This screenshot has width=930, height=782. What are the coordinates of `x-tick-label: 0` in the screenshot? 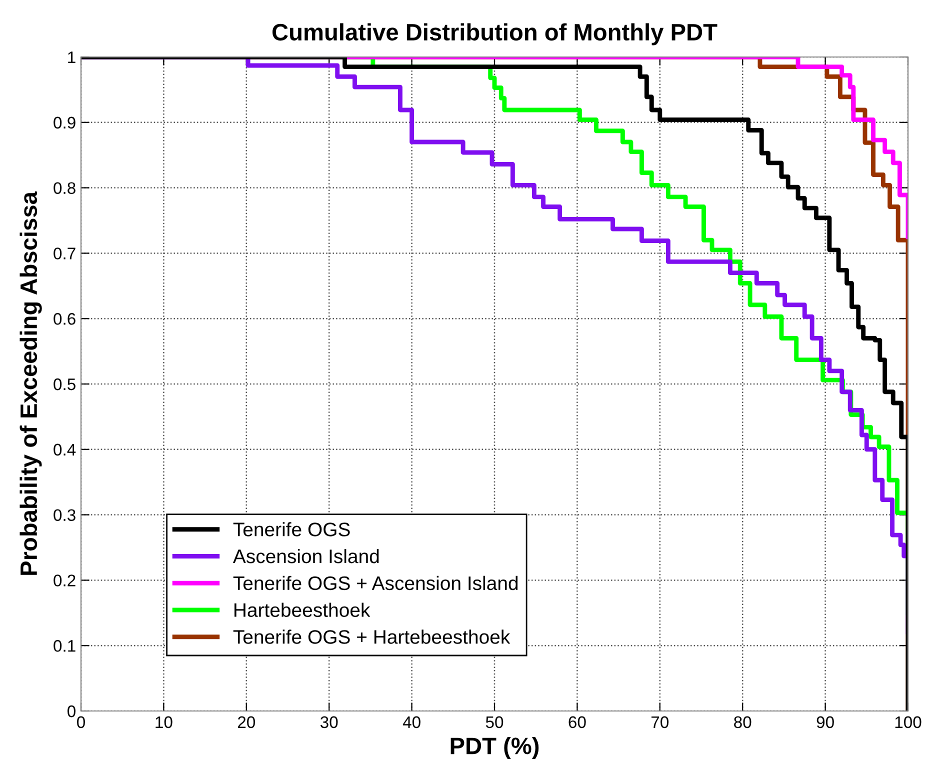 It's located at (81, 722).